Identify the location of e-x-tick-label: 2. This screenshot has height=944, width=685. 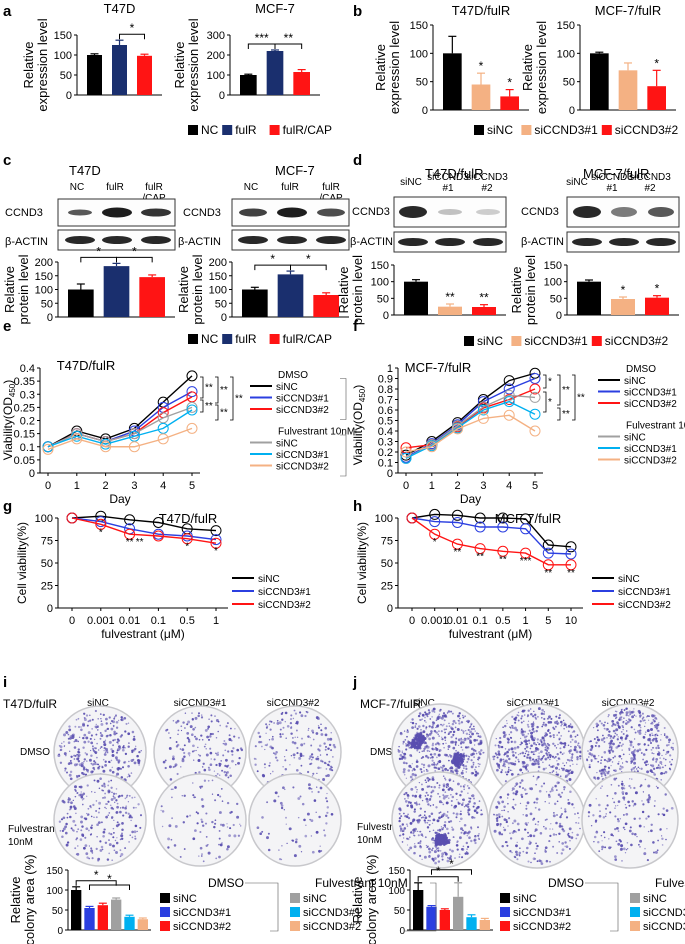
(106, 486).